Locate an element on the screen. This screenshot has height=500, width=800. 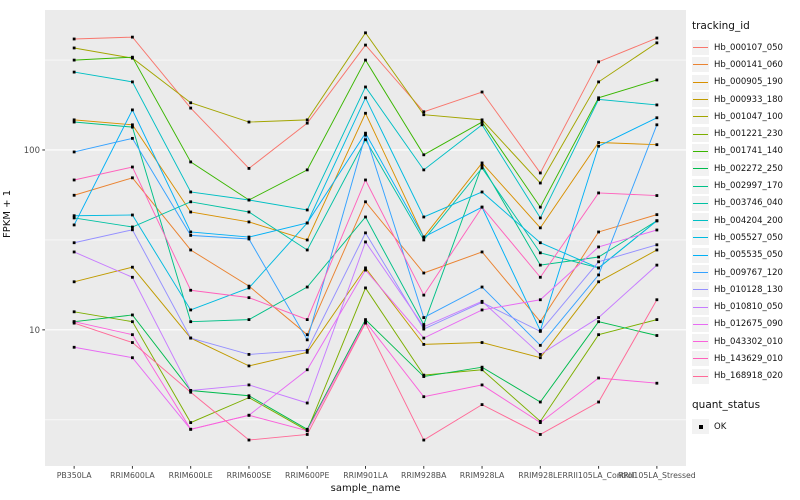
legend-item-label: Hb_001221_230 is located at coordinates (748, 134).